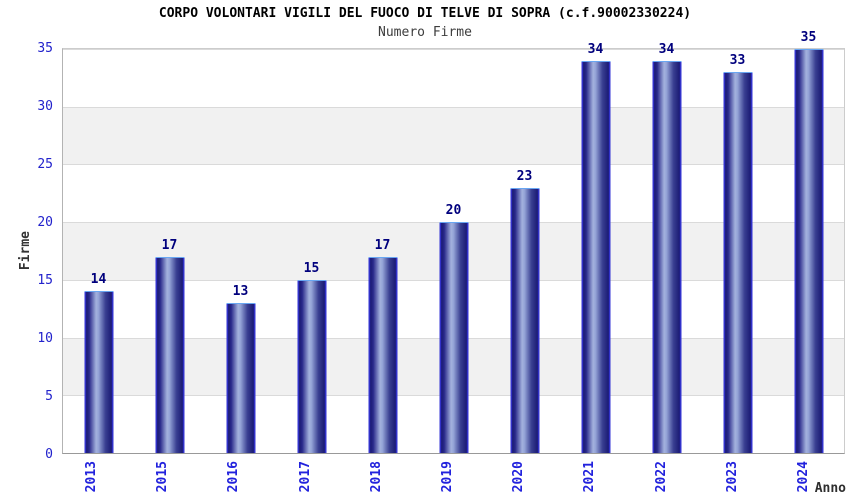 Image resolution: width=850 pixels, height=500 pixels. I want to click on x-slot: 2023, so click(738, 480).